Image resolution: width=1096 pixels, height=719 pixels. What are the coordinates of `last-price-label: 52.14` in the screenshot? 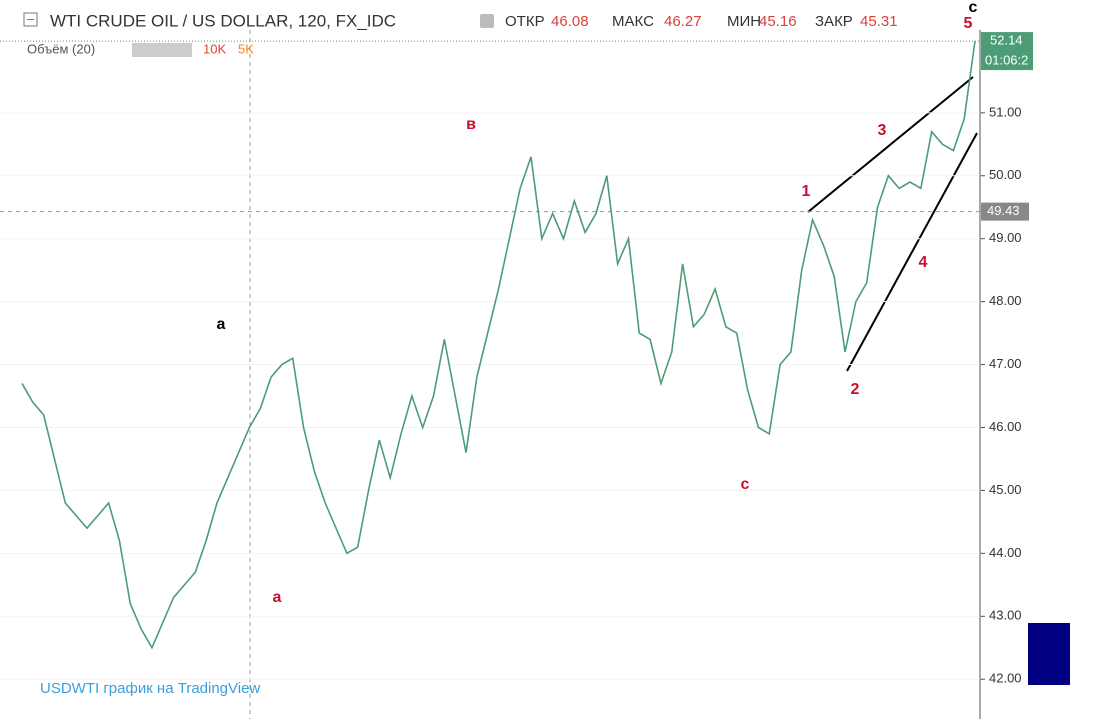 It's located at (1006, 40).